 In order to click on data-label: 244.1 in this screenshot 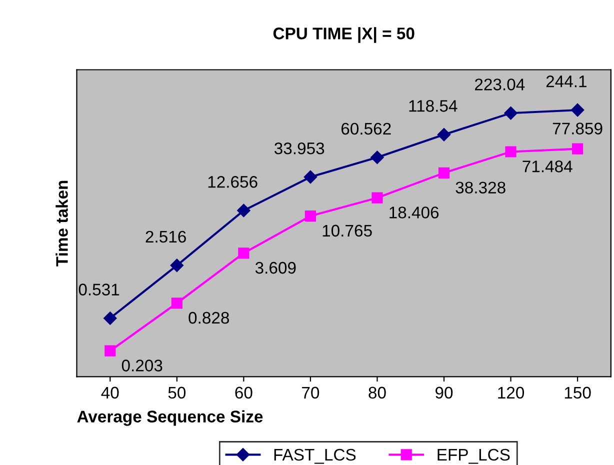, I will do `click(566, 82)`.